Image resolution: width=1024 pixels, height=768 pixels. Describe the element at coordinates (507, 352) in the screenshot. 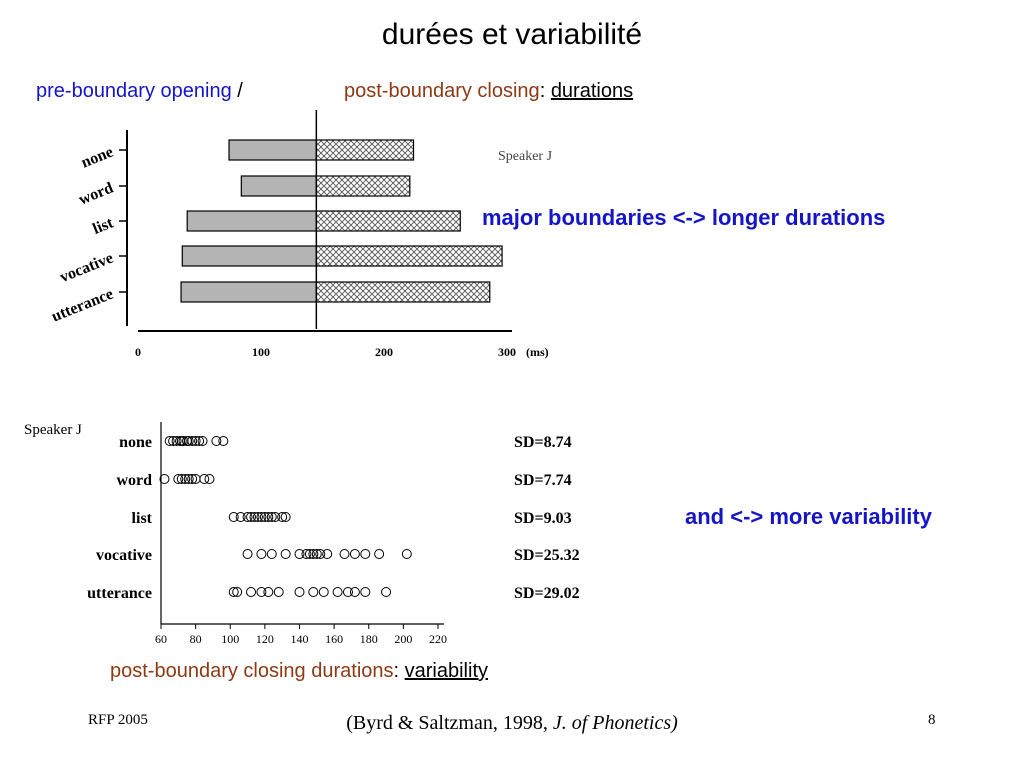

I see `bar-chart-x-tick-label: 300` at that location.